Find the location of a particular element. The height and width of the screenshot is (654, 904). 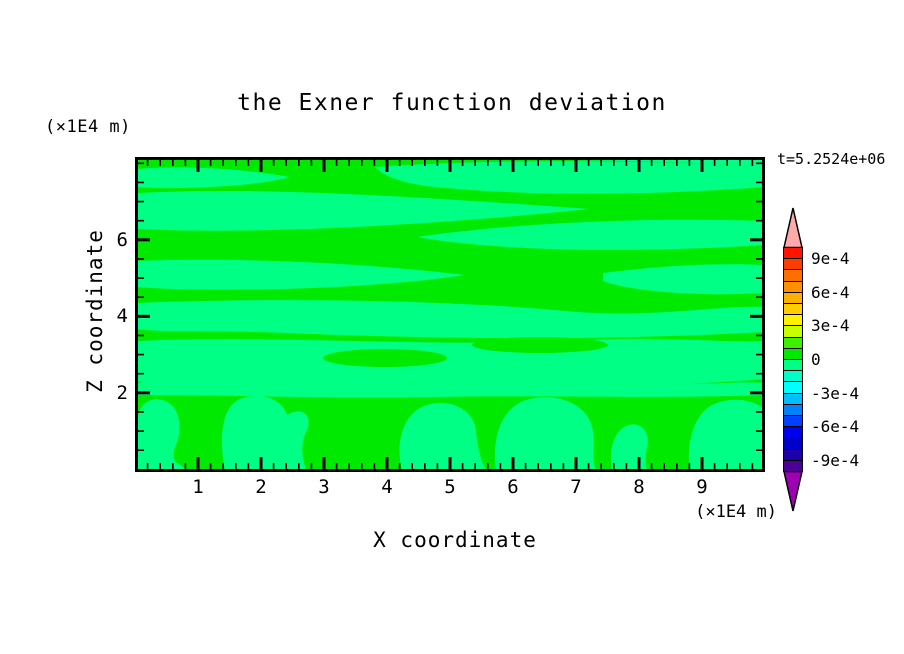

colorbar-over-arrow is located at coordinates (793, 227).